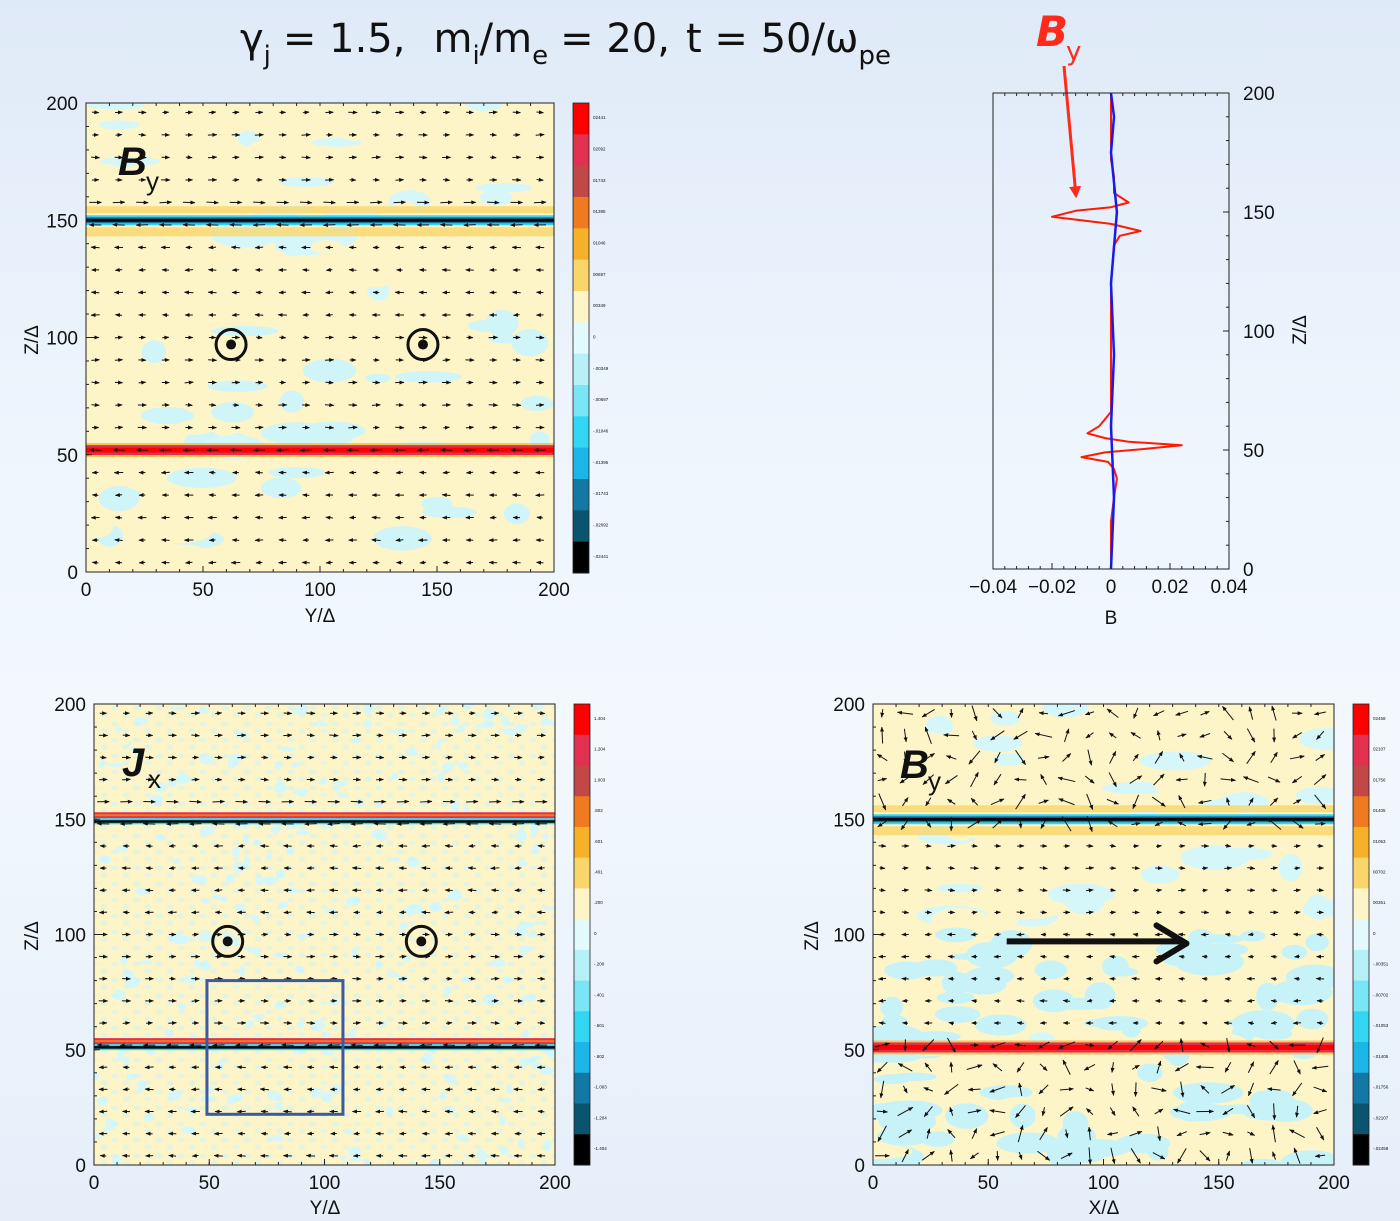  What do you see at coordinates (1259, 332) in the screenshot?
I see `y-tick-label: 100` at bounding box center [1259, 332].